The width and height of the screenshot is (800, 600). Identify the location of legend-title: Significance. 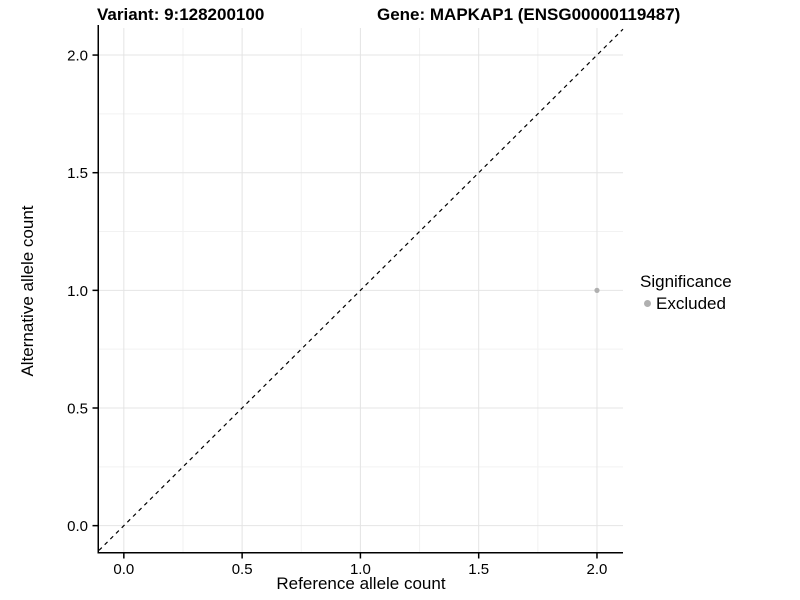
(686, 281).